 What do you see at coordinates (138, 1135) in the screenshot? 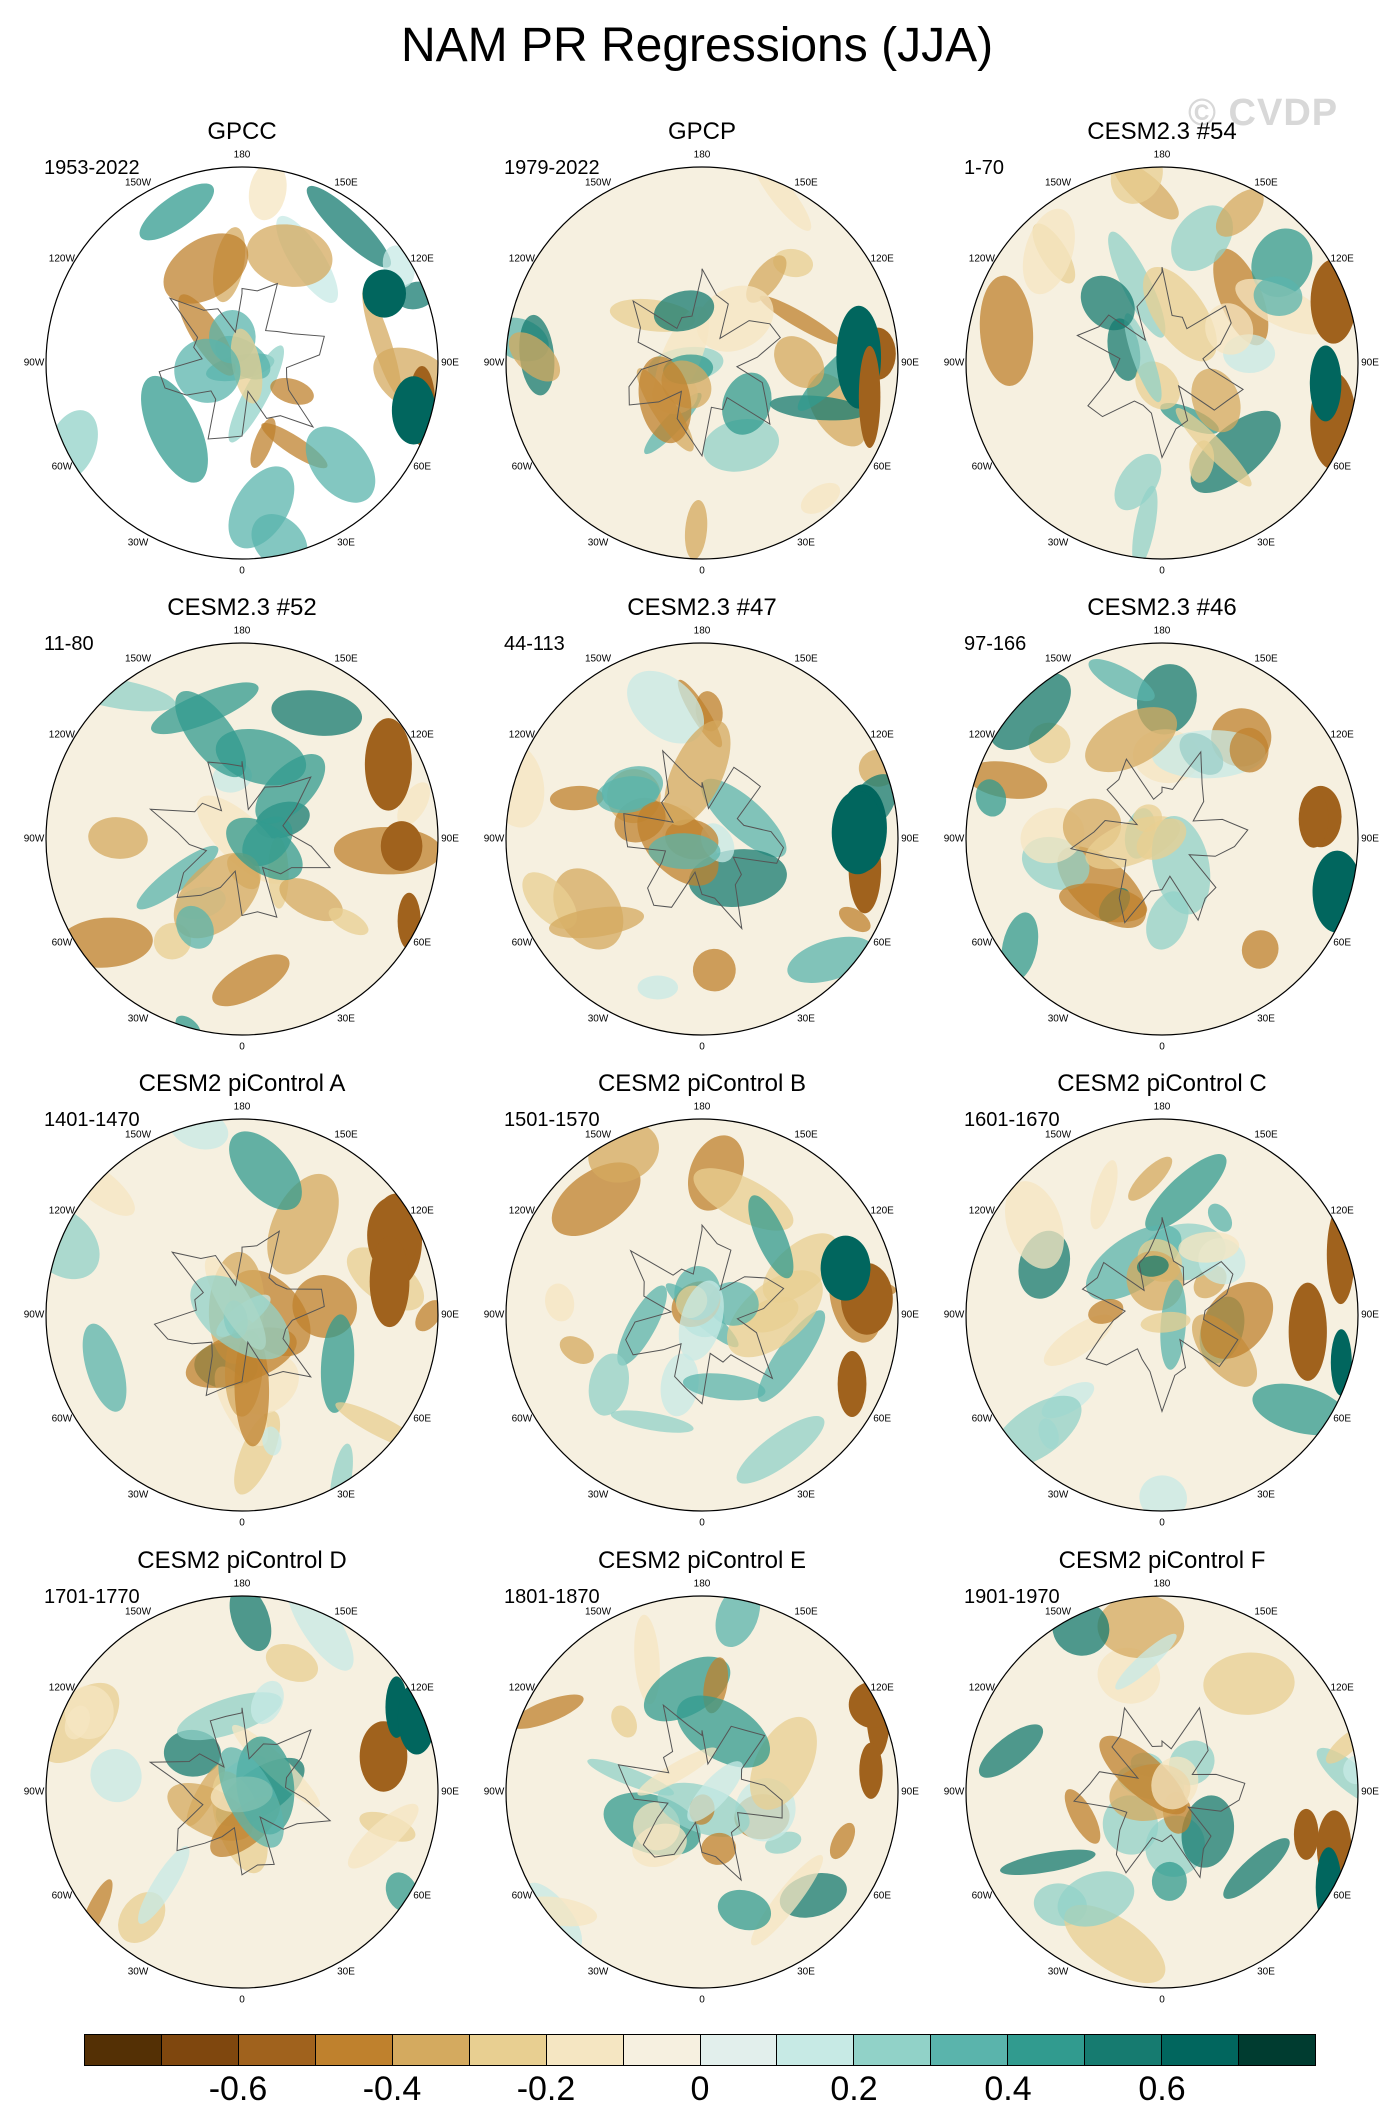
I see `longitude-label: 150W` at bounding box center [138, 1135].